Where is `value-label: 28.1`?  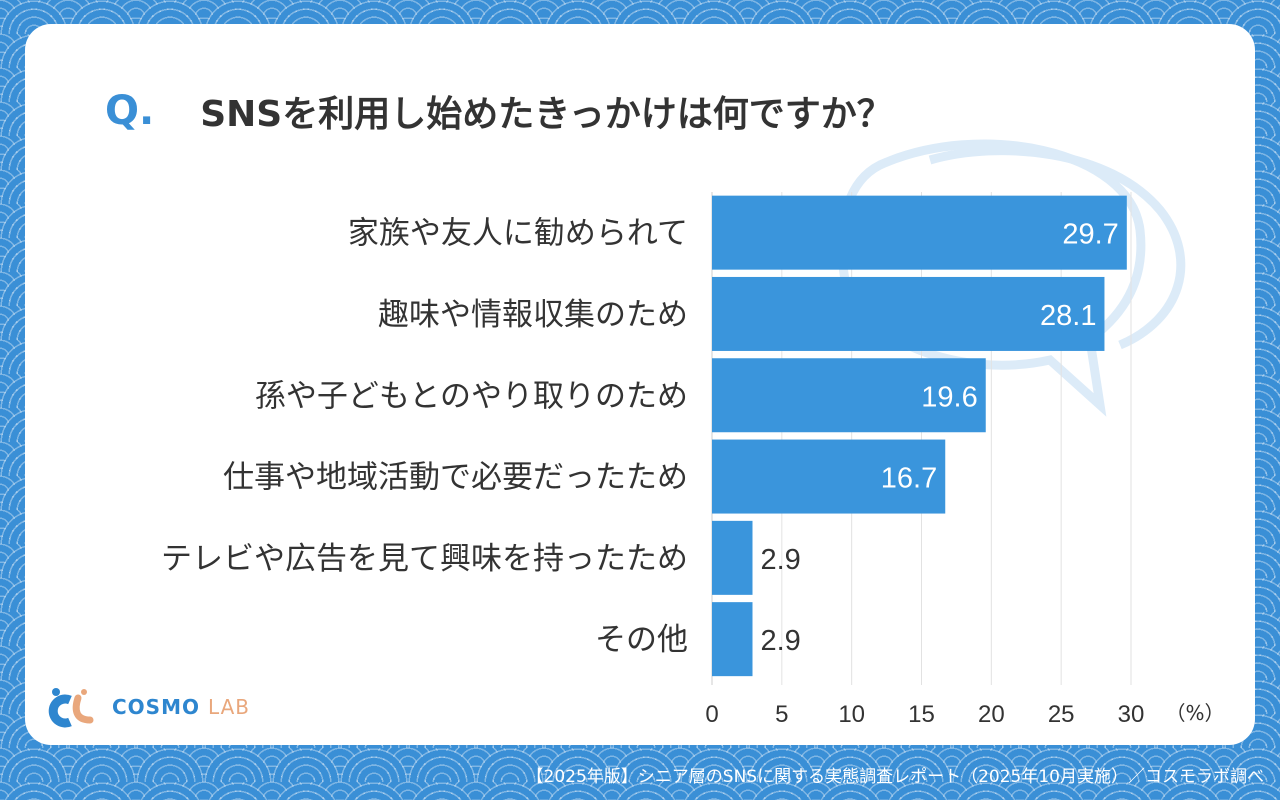
value-label: 28.1 is located at coordinates (1068, 316).